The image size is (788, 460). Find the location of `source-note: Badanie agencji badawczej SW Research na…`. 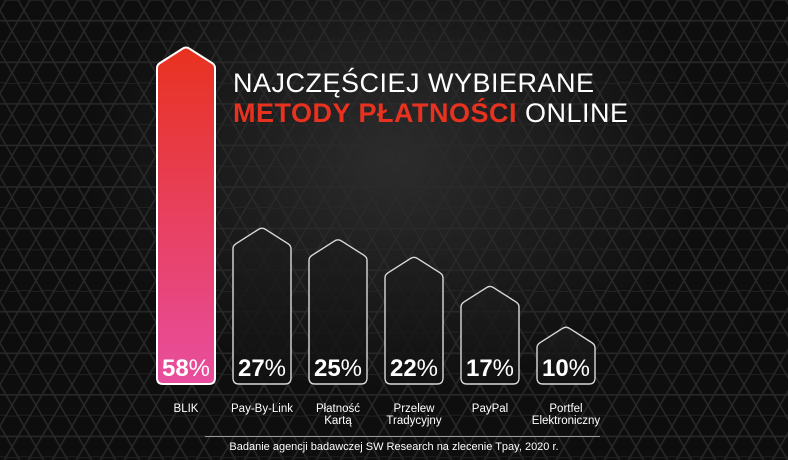

source-note: Badanie agencji badawczej SW Research na… is located at coordinates (394, 447).